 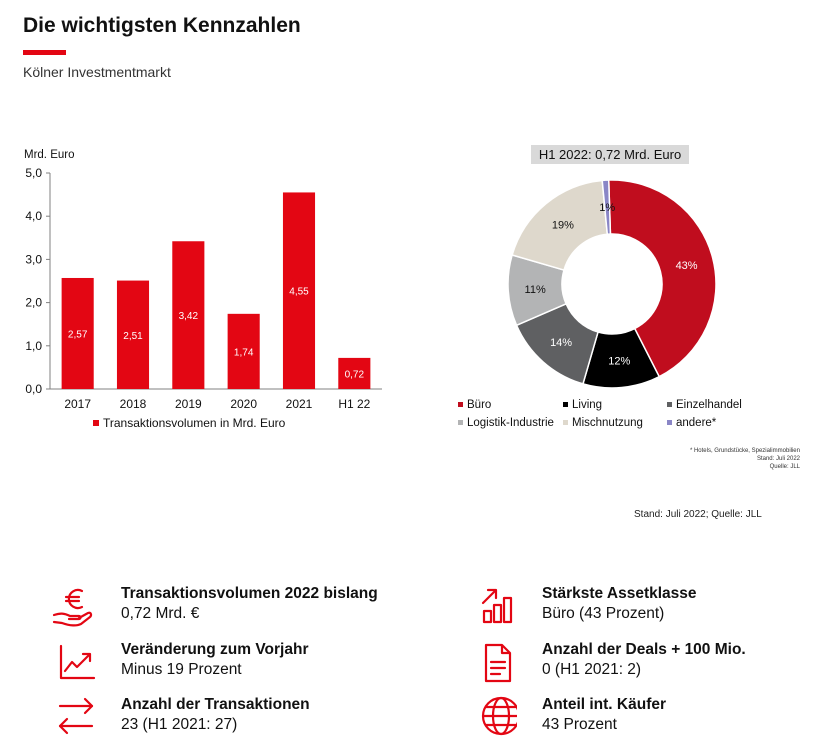 I want to click on donut-legend-label: Mischnutzung, so click(x=607, y=423).